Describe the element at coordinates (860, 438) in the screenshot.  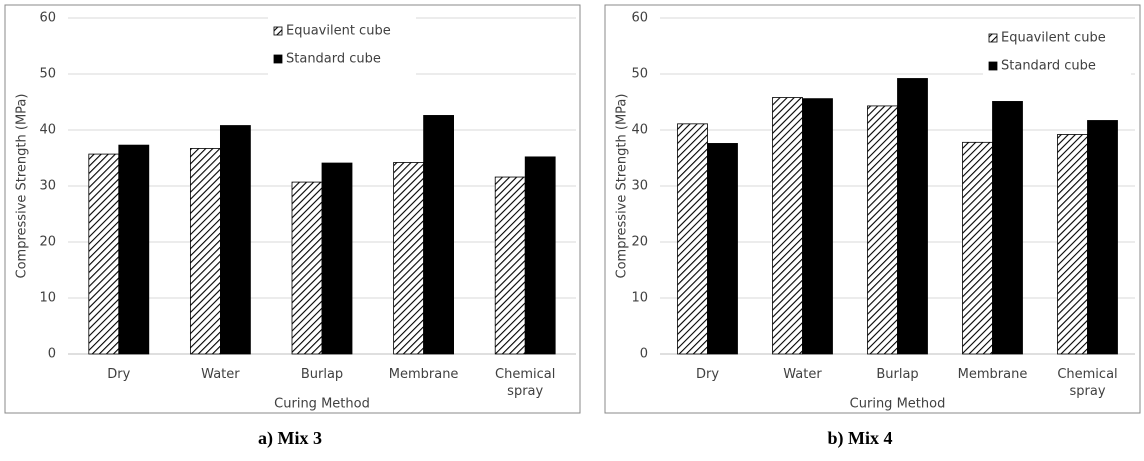
I see `caption: b) Mix 4` at that location.